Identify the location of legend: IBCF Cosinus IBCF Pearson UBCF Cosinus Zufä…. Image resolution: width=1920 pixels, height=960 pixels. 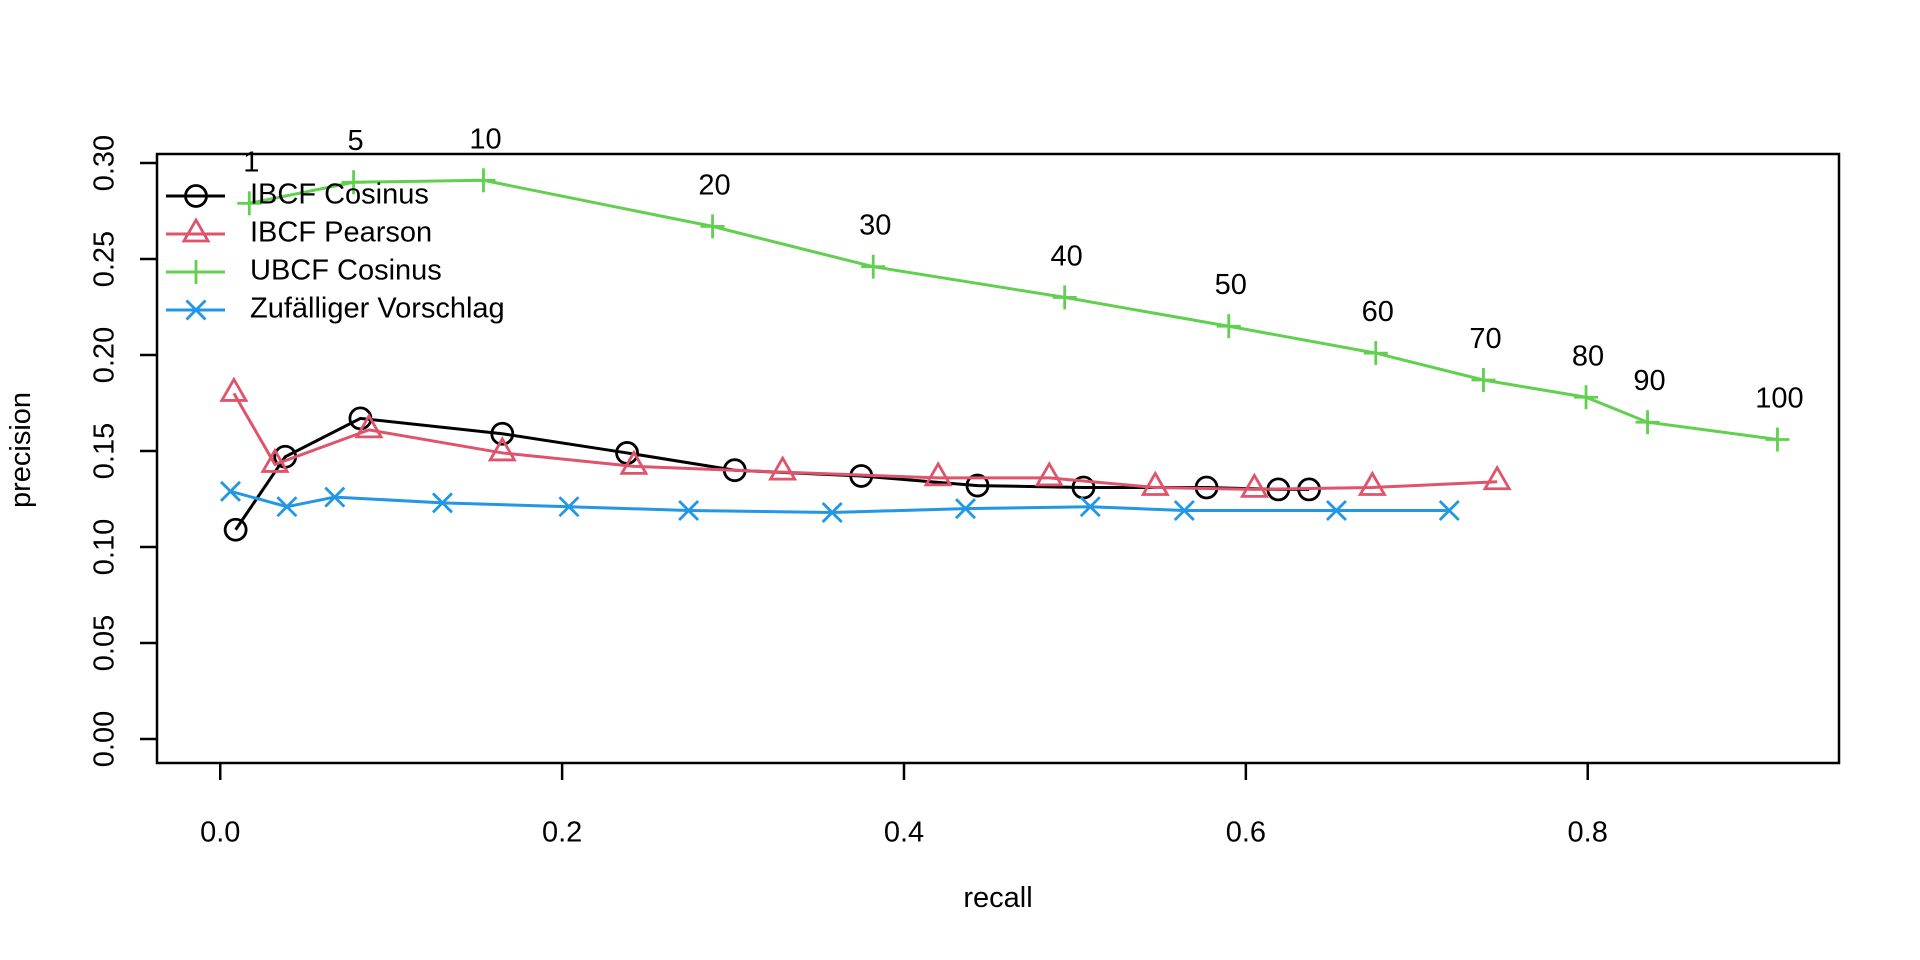
(335, 252).